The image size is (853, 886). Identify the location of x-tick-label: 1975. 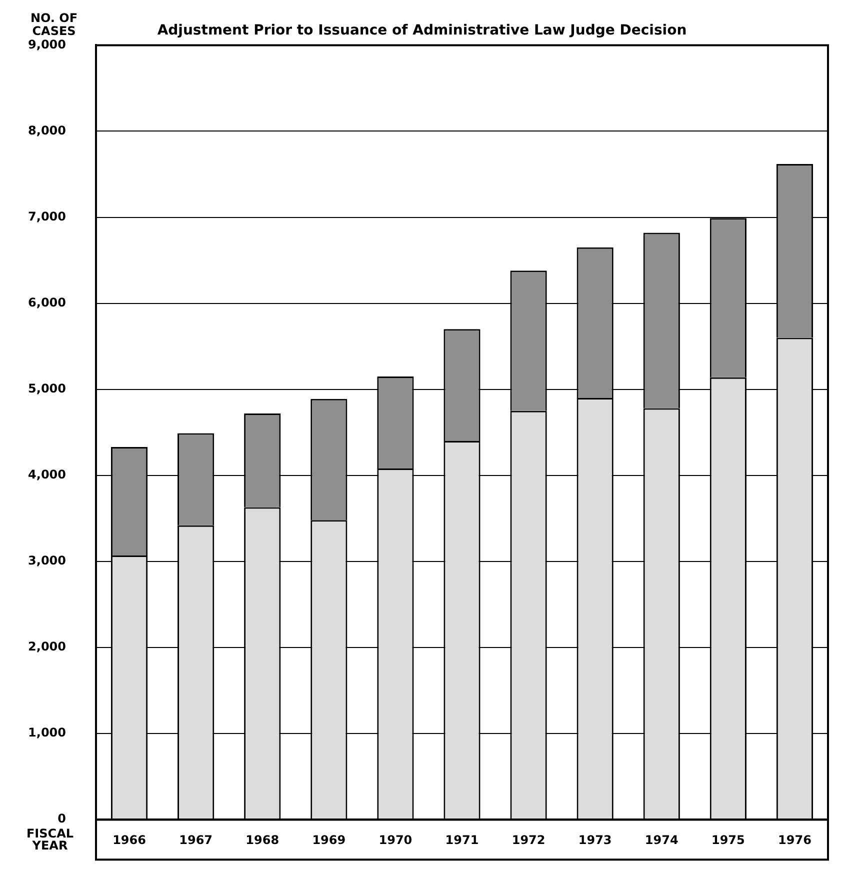
(728, 839).